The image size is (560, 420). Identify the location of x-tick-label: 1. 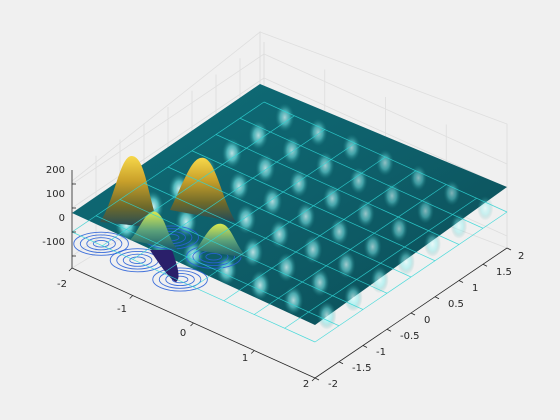
(245, 358).